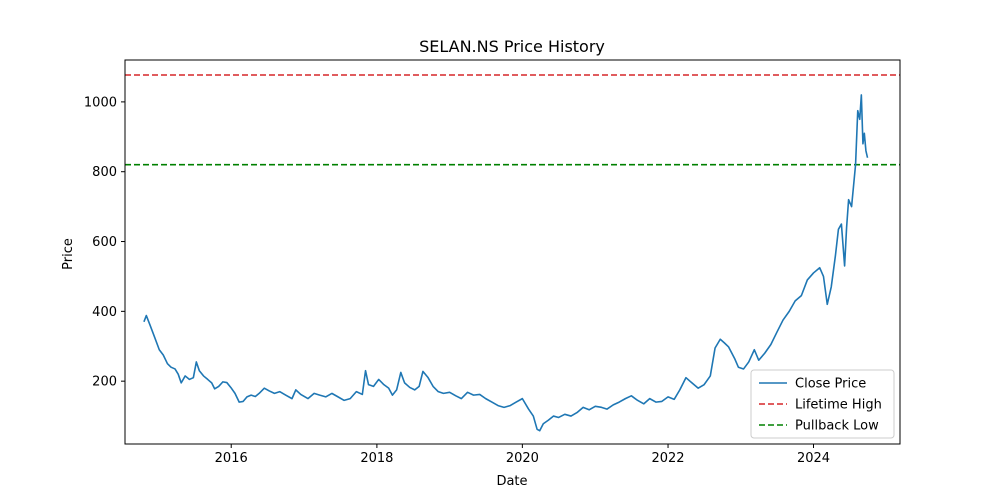 Image resolution: width=1000 pixels, height=500 pixels. What do you see at coordinates (830, 384) in the screenshot?
I see `legend-label-close-price: Close Price` at bounding box center [830, 384].